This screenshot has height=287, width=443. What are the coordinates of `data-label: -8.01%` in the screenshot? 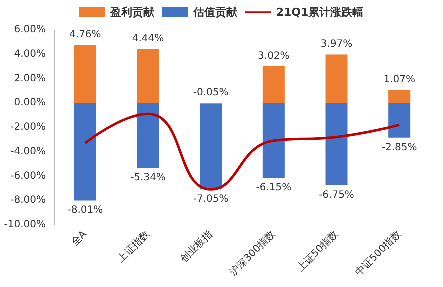 It's located at (86, 210).